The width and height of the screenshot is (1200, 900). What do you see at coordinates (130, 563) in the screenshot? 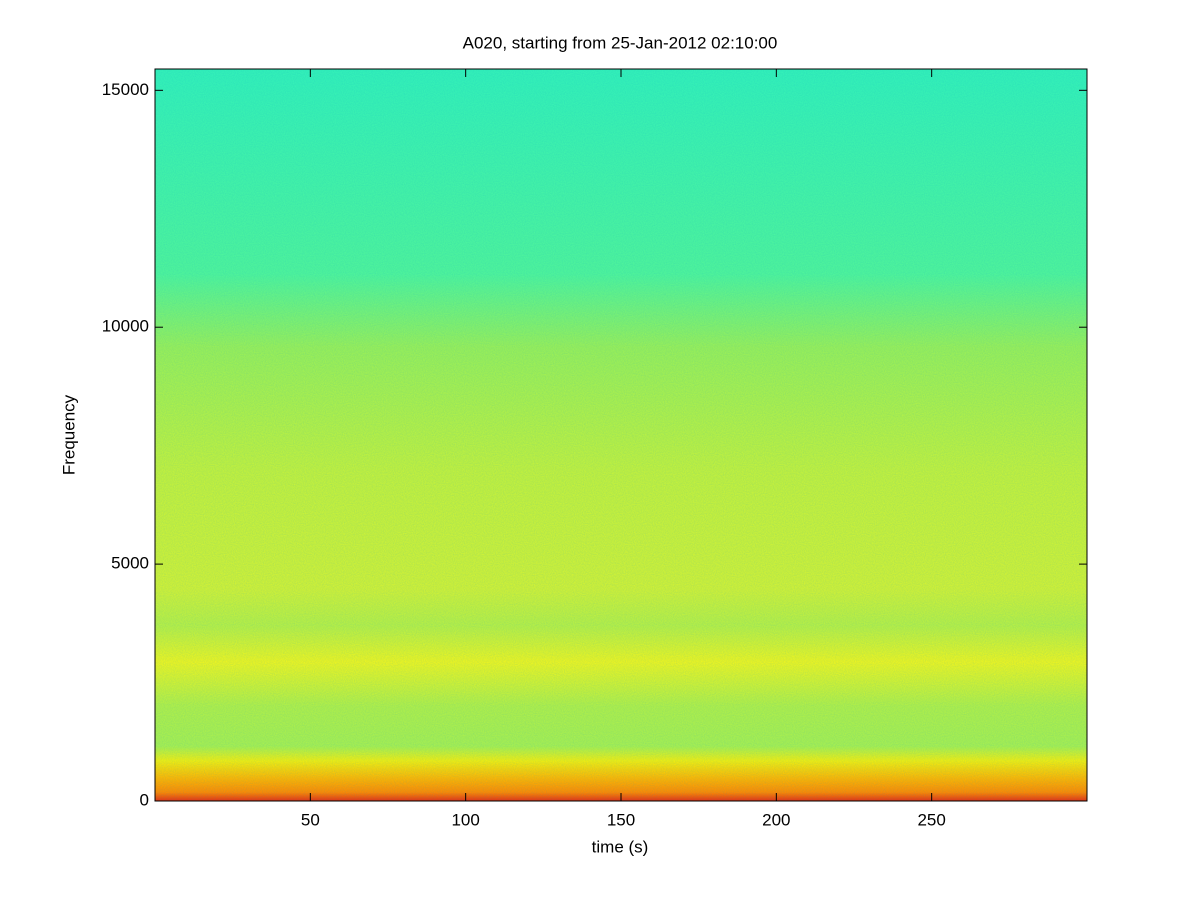
I see `y-tick-label: 5000` at bounding box center [130, 563].